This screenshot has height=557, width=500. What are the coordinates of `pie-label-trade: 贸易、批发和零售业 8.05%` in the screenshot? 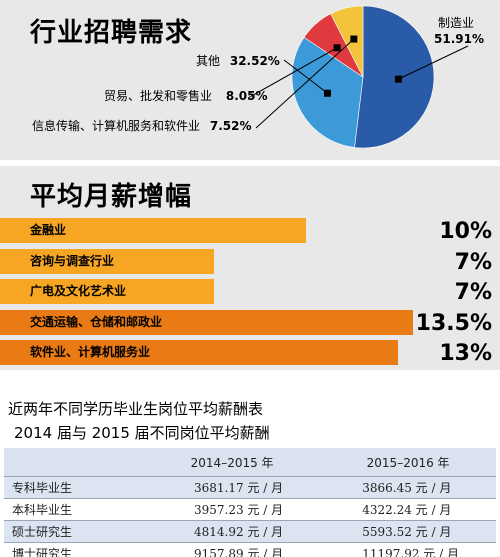 It's located at (185, 95).